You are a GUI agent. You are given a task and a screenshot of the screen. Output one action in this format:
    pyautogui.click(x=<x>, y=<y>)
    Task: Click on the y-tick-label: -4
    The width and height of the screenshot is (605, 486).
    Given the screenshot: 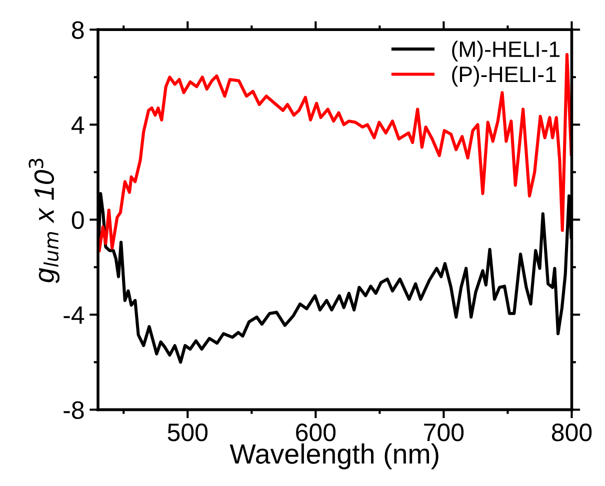 What is the action you would take?
    pyautogui.click(x=74, y=315)
    